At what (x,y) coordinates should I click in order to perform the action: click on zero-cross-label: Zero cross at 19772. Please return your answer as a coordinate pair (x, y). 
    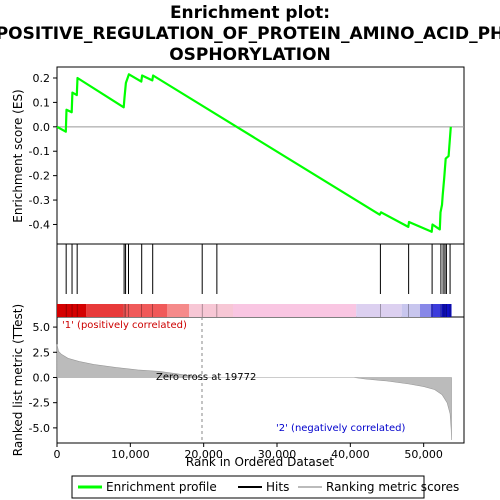
    Looking at the image, I should click on (206, 377).